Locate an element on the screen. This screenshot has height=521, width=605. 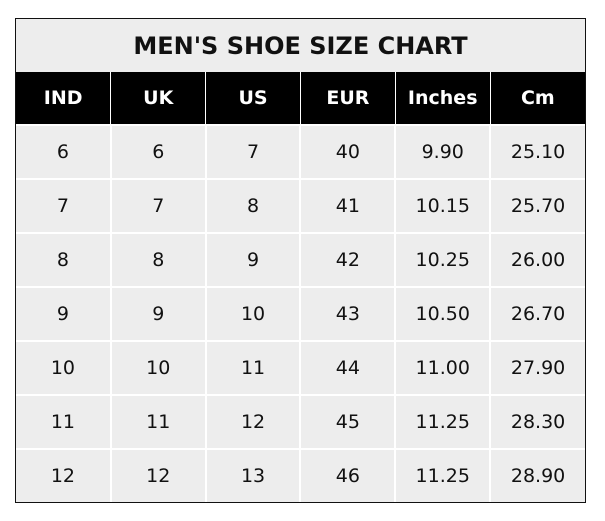
table-cell: 41 is located at coordinates (347, 205).